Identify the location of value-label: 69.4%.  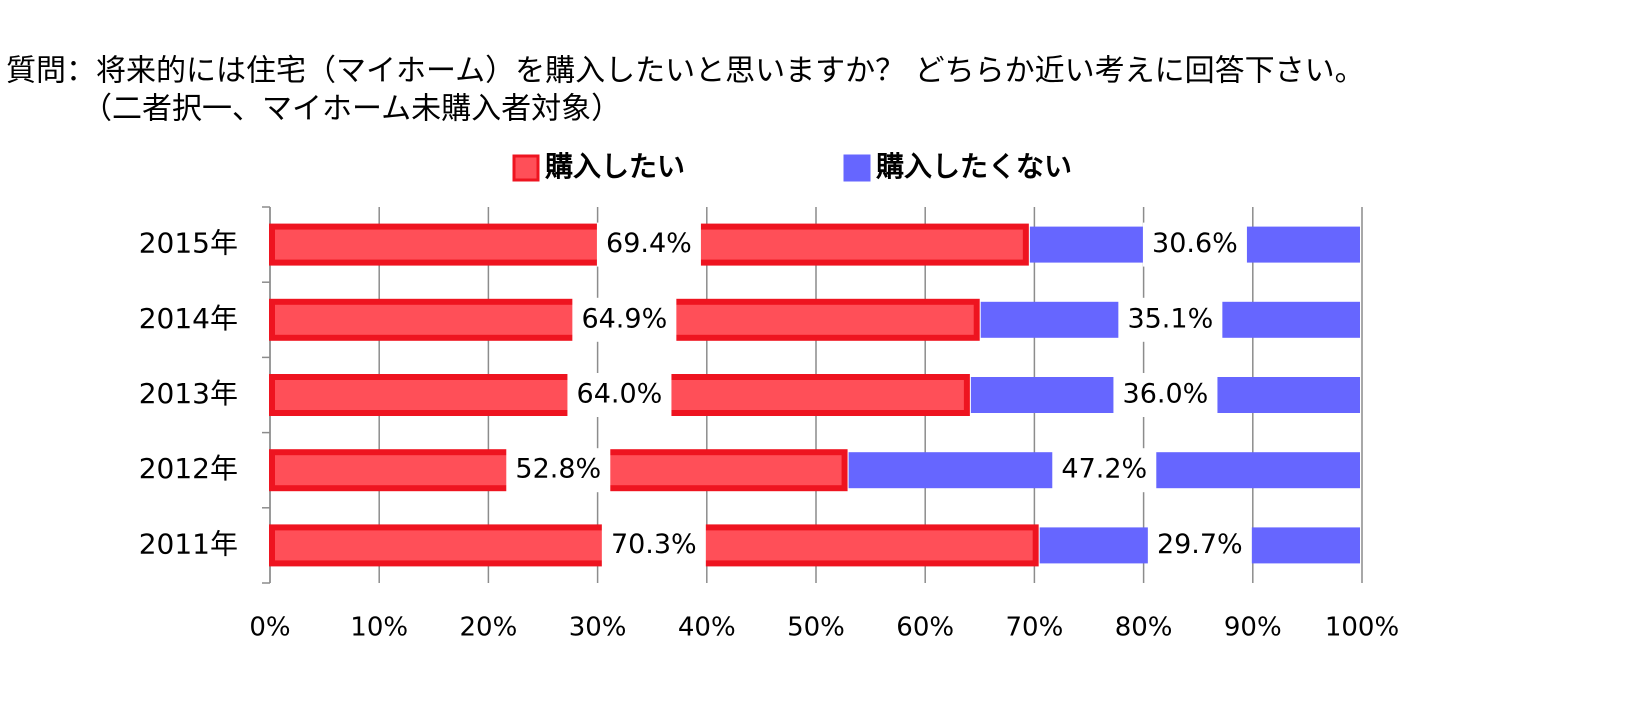
(649, 243).